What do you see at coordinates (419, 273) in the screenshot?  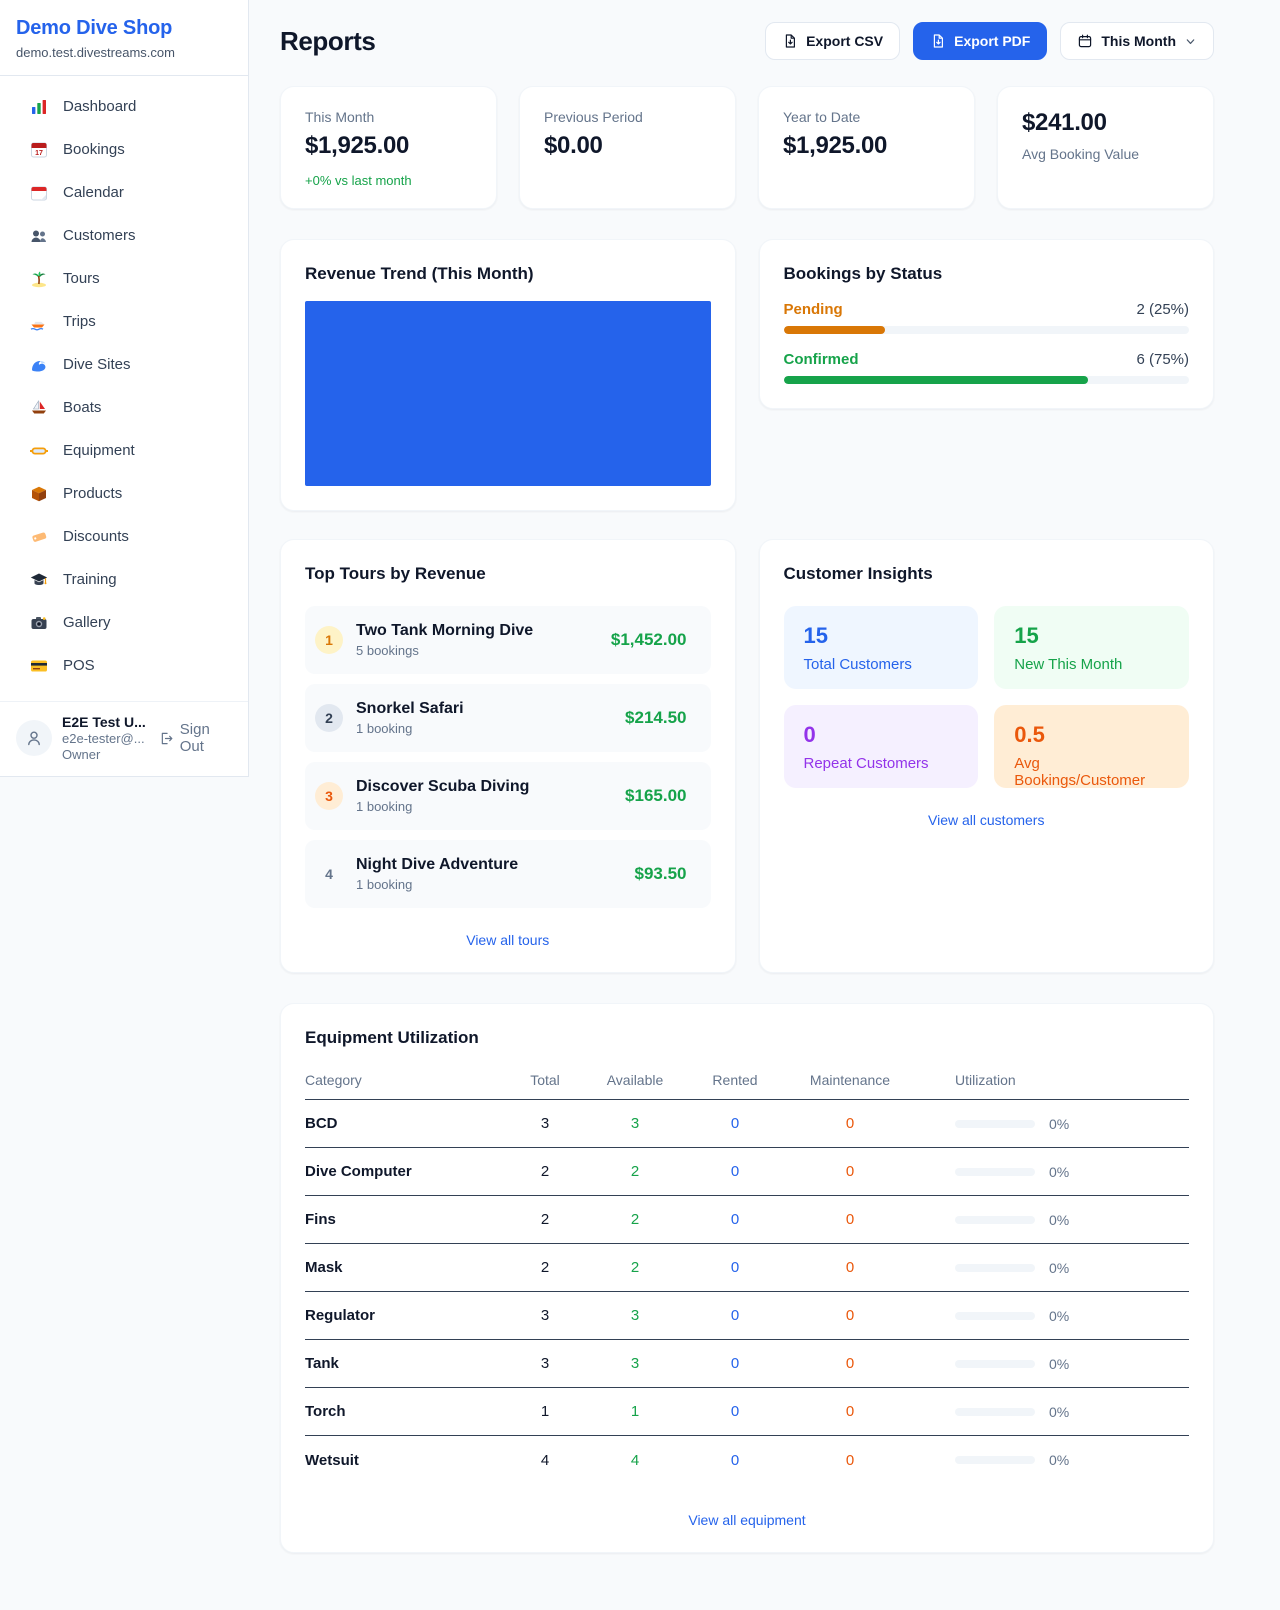 I see `revenue-trend-title: Revenue Trend (This Month)` at bounding box center [419, 273].